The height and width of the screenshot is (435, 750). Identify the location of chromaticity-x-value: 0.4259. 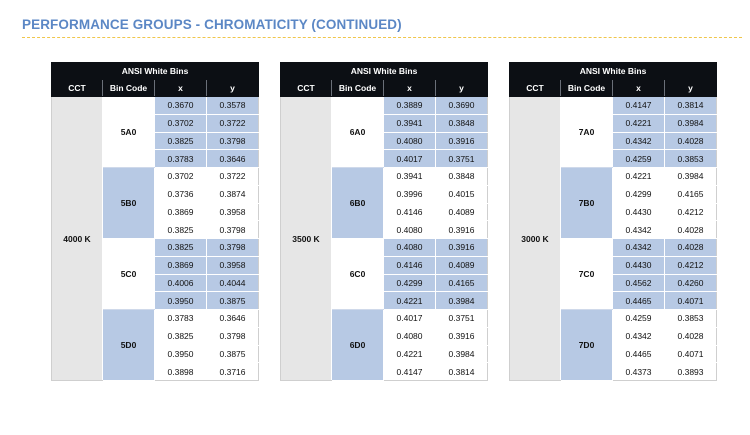
(638, 158).